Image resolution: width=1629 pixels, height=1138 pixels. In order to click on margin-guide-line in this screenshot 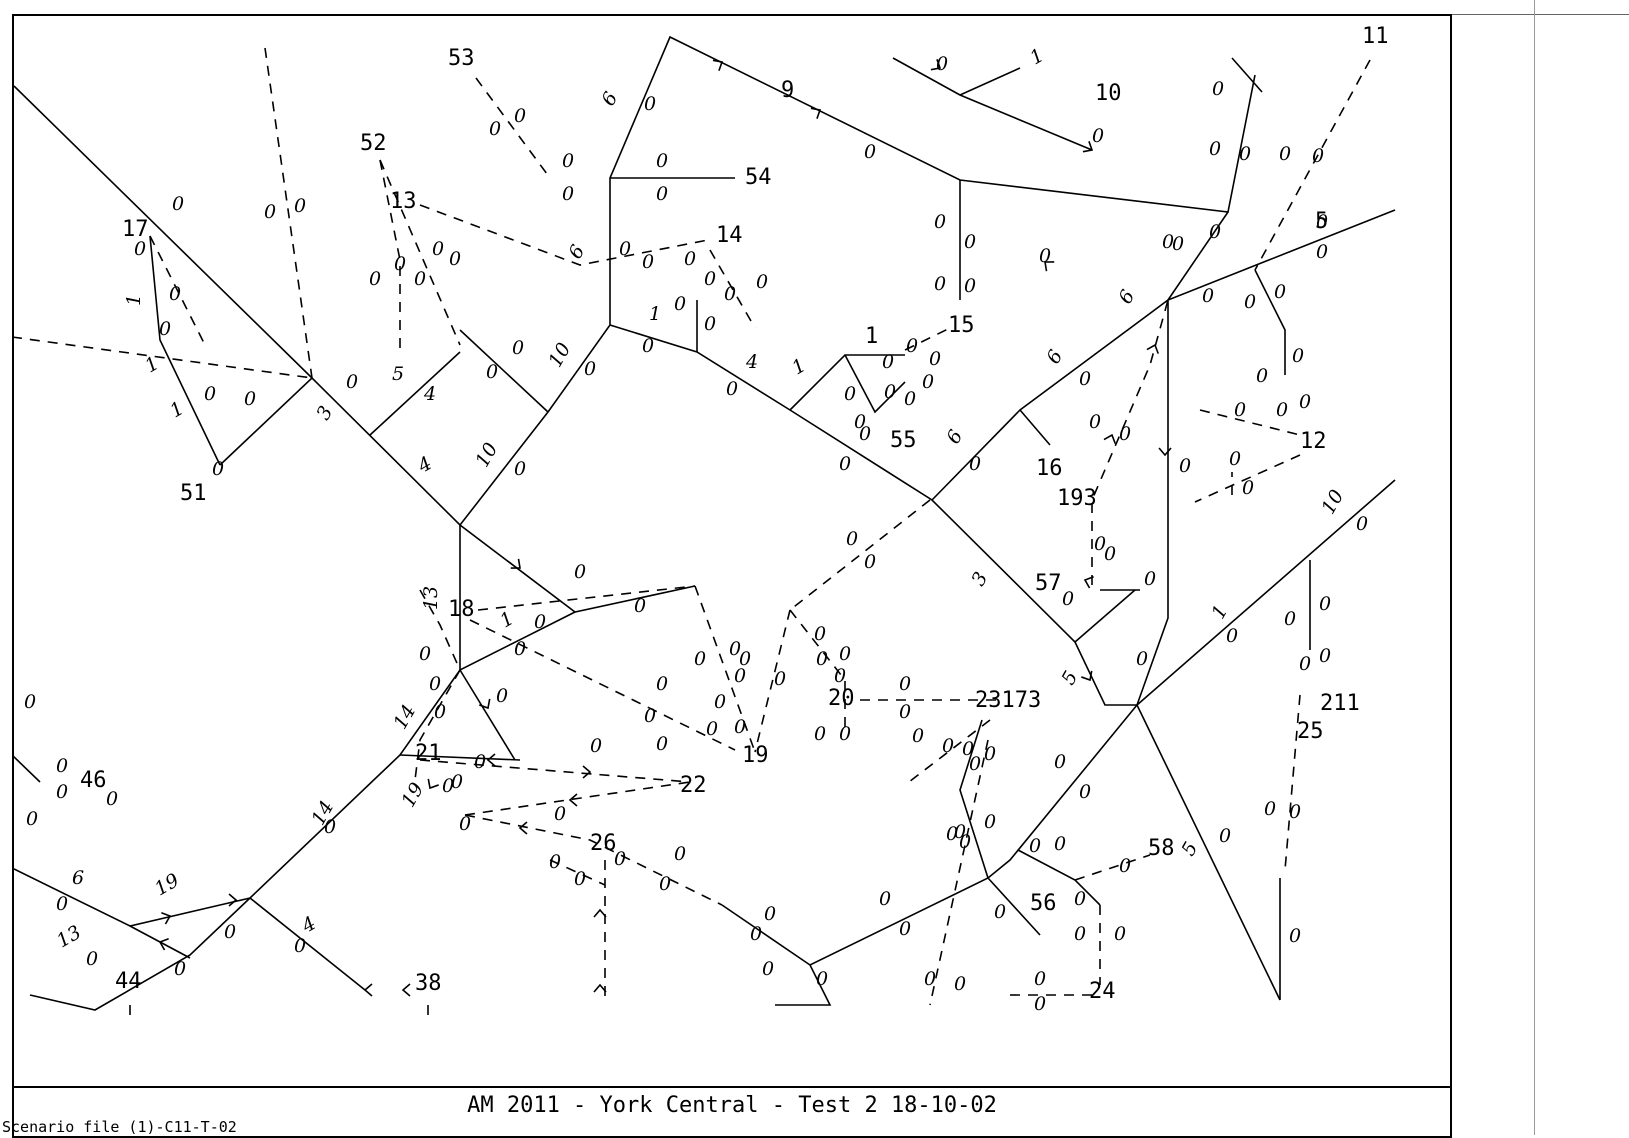, I will do `click(1534, 567)`.